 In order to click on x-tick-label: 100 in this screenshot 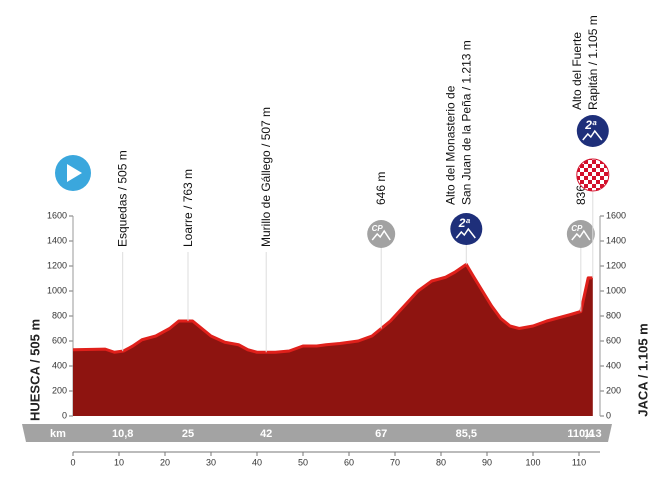, I will do `click(532, 462)`.